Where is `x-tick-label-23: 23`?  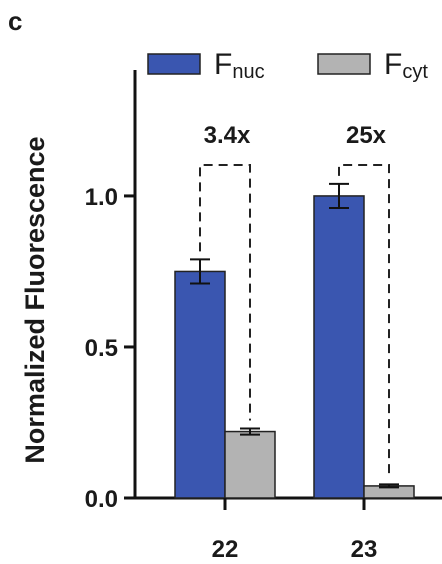
x-tick-label-23: 23 is located at coordinates (364, 549).